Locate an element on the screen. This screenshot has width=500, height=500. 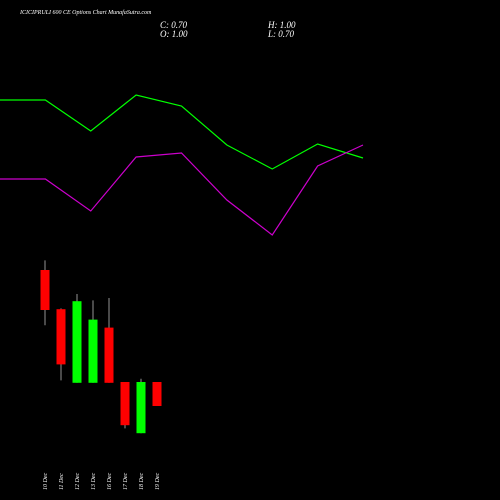
x-tick-label: 19 Dec is located at coordinates (158, 481).